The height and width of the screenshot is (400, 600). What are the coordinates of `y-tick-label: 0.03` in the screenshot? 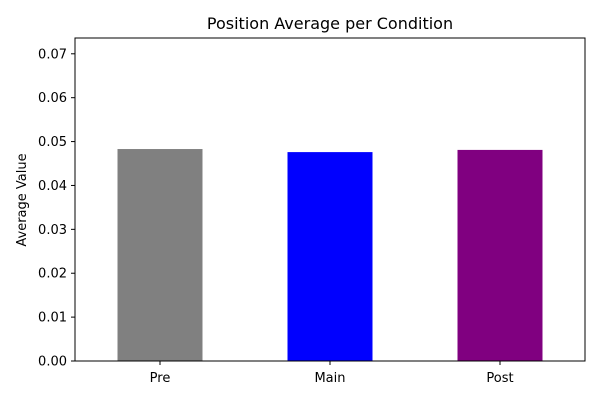 It's located at (52, 230).